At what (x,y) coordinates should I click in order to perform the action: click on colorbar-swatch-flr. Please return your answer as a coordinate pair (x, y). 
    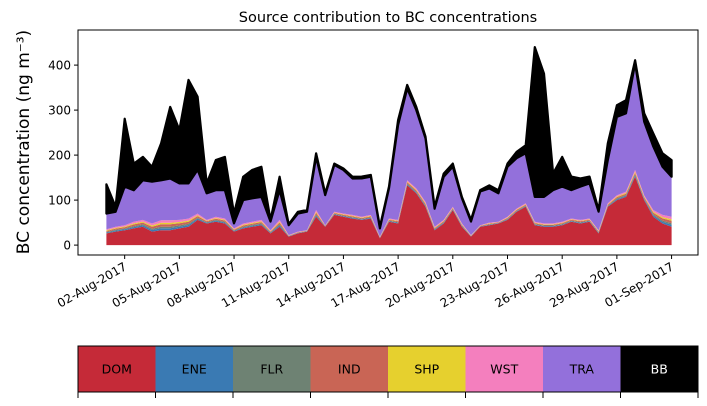
    Looking at the image, I should click on (272, 369).